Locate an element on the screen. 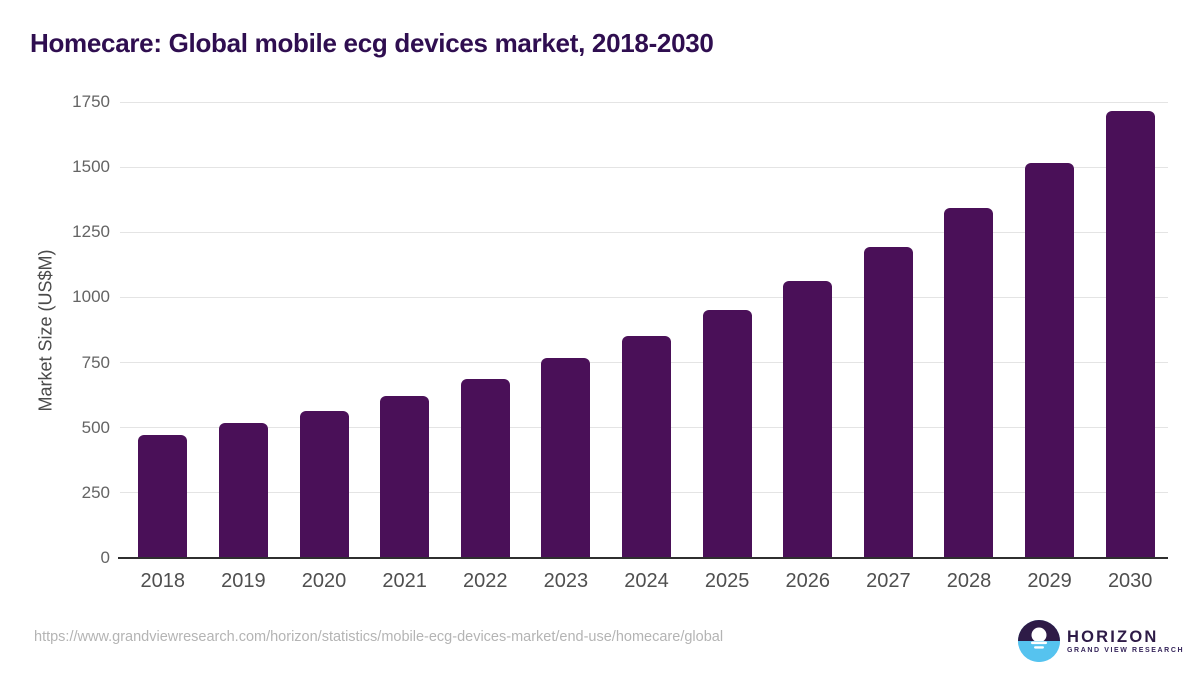 The height and width of the screenshot is (675, 1200). x-tick-label-2021: 2021 is located at coordinates (404, 581).